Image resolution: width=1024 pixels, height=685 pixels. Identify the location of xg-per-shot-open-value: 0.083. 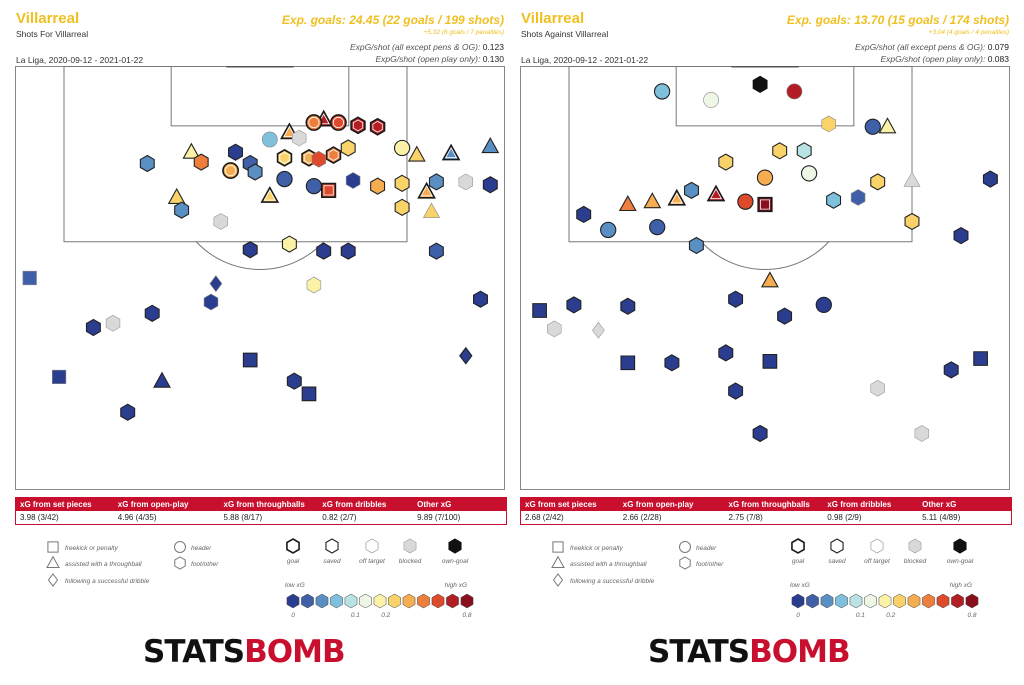
(998, 59).